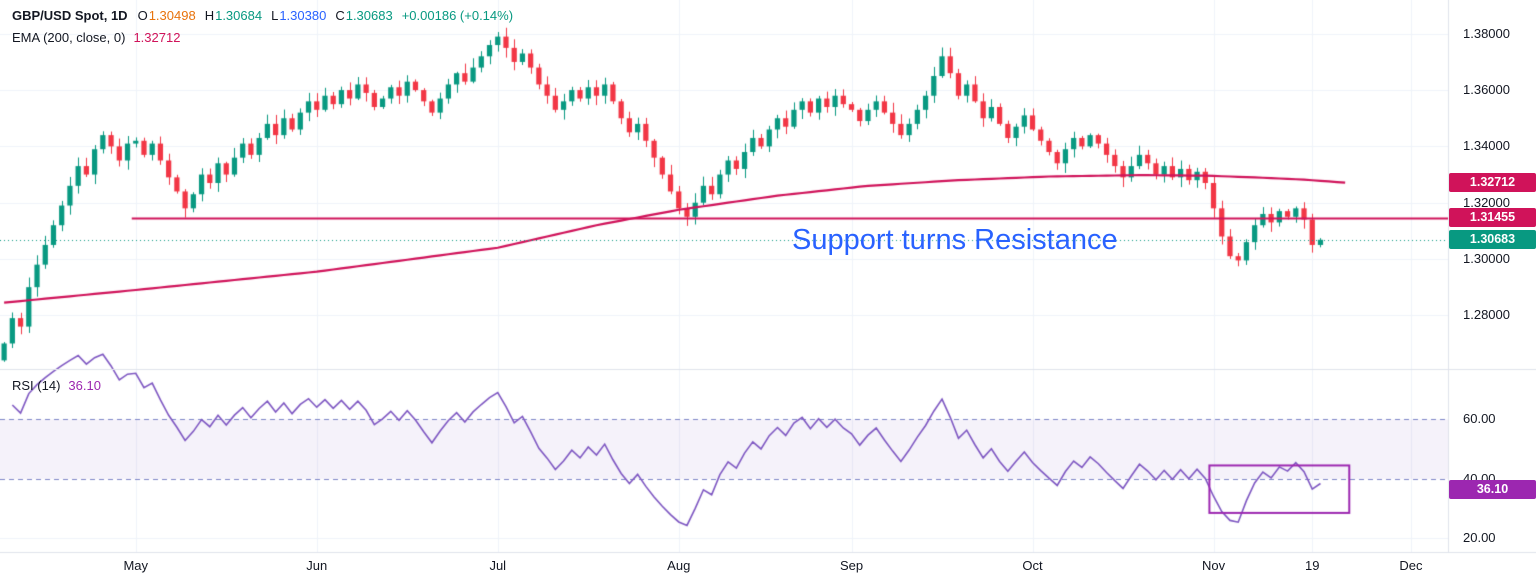 This screenshot has height=584, width=1536. Describe the element at coordinates (1492, 490) in the screenshot. I see `rsi-value-badge: 36.10` at that location.